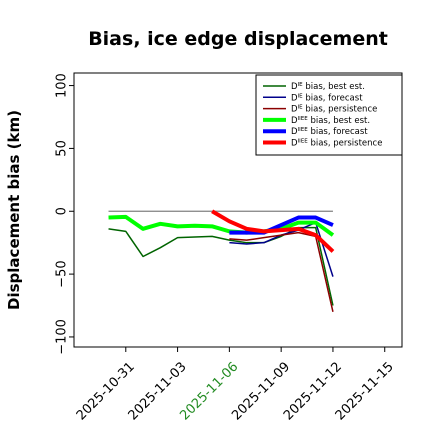 The width and height of the screenshot is (440, 444). Describe the element at coordinates (334, 110) in the screenshot. I see `legend-label: DIE bias, persistence` at that location.